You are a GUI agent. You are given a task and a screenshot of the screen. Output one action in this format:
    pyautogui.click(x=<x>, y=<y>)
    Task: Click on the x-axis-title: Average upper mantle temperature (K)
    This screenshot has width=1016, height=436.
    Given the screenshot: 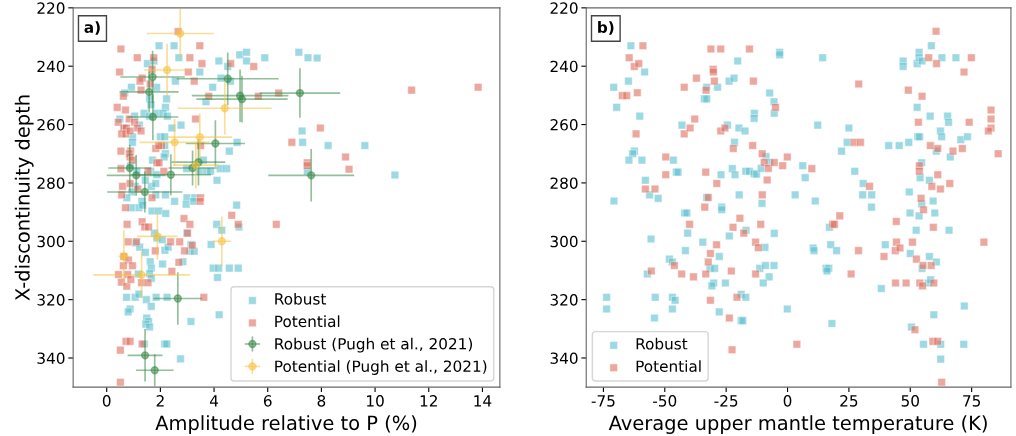 What is the action you would take?
    pyautogui.click(x=797, y=424)
    